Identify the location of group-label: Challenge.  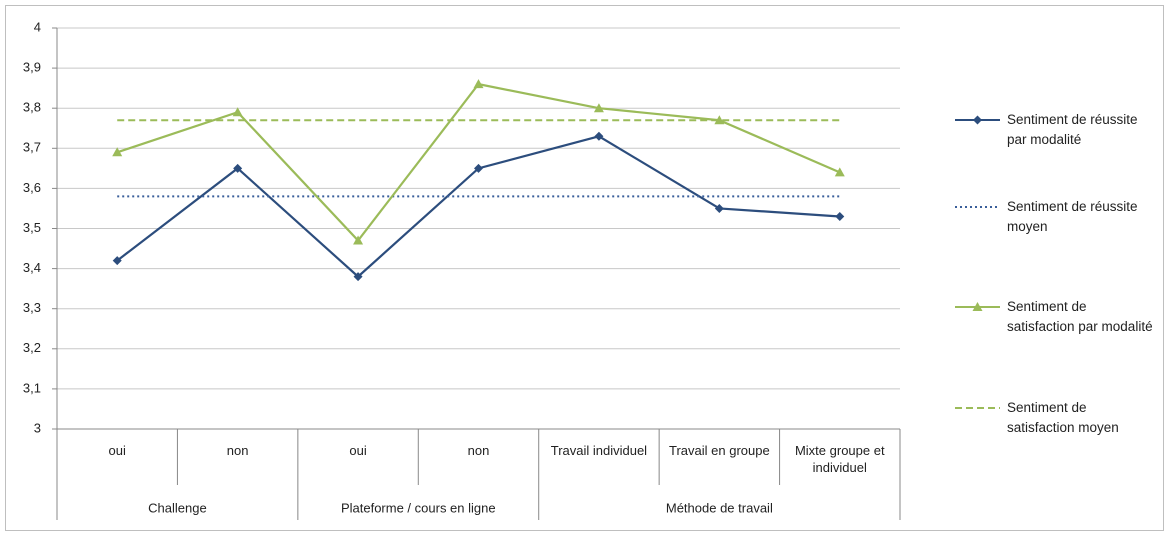
(177, 507).